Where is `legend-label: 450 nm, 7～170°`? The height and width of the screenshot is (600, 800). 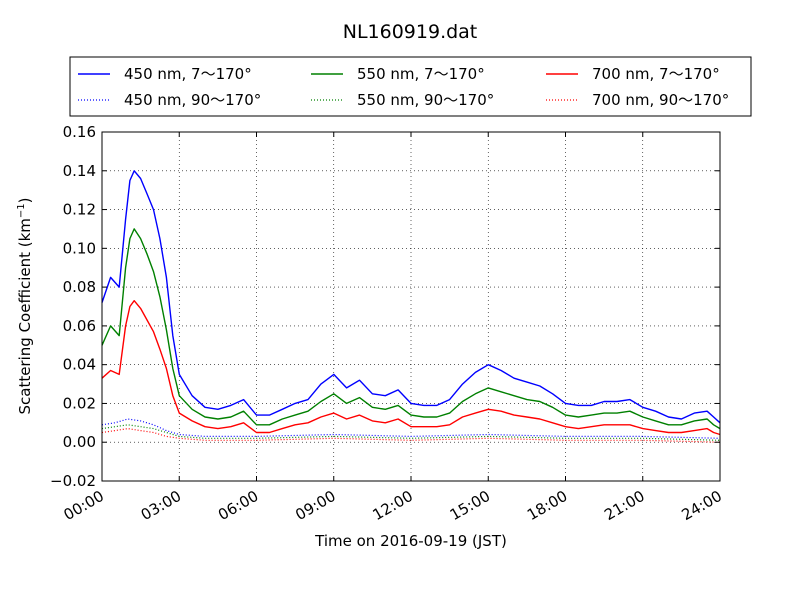 legend-label: 450 nm, 7～170° is located at coordinates (188, 74).